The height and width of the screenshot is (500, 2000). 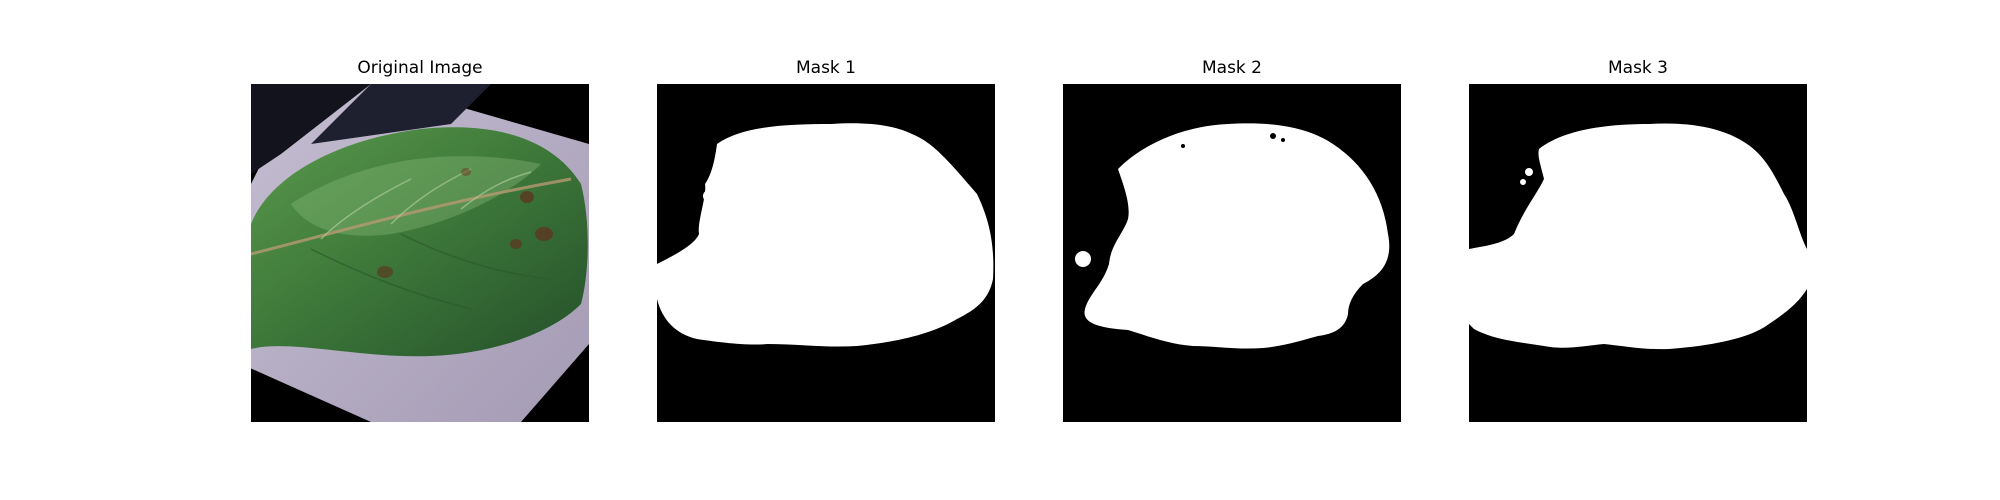 What do you see at coordinates (1637, 68) in the screenshot?
I see `panel-title: Mask 3` at bounding box center [1637, 68].